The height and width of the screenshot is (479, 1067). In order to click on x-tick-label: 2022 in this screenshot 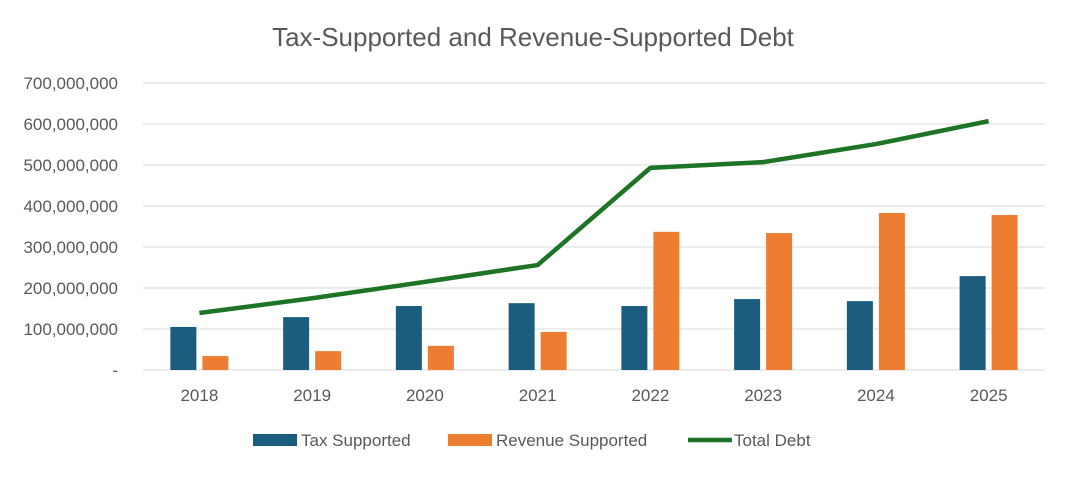, I will do `click(650, 395)`.